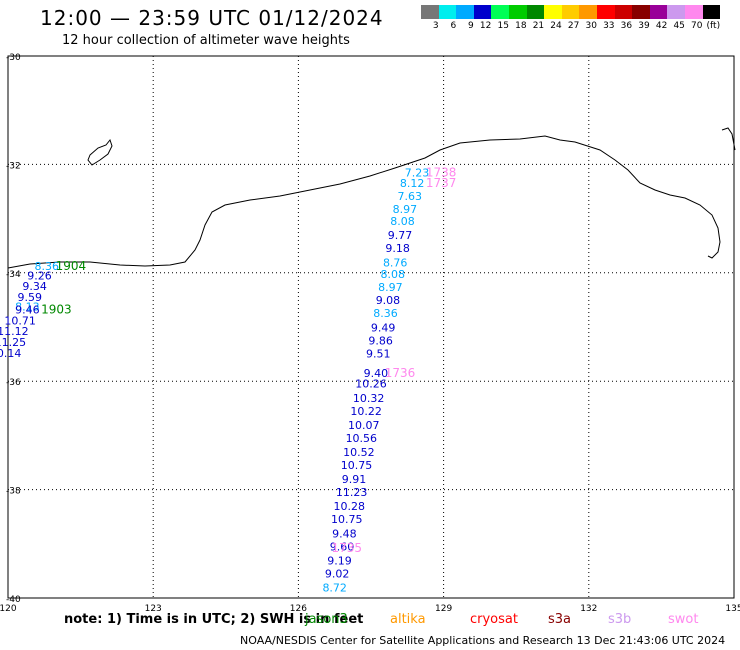  What do you see at coordinates (354, 479) in the screenshot?
I see `wave-height-value: 9.91` at bounding box center [354, 479].